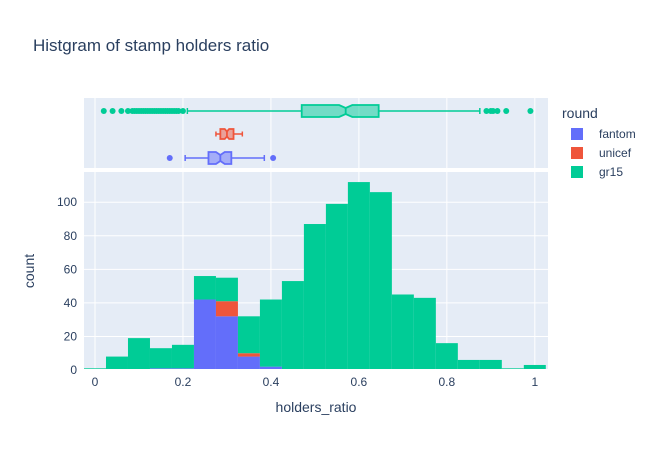 This screenshot has height=450, width=659. What do you see at coordinates (615, 153) in the screenshot?
I see `legend-label: unicef` at bounding box center [615, 153].